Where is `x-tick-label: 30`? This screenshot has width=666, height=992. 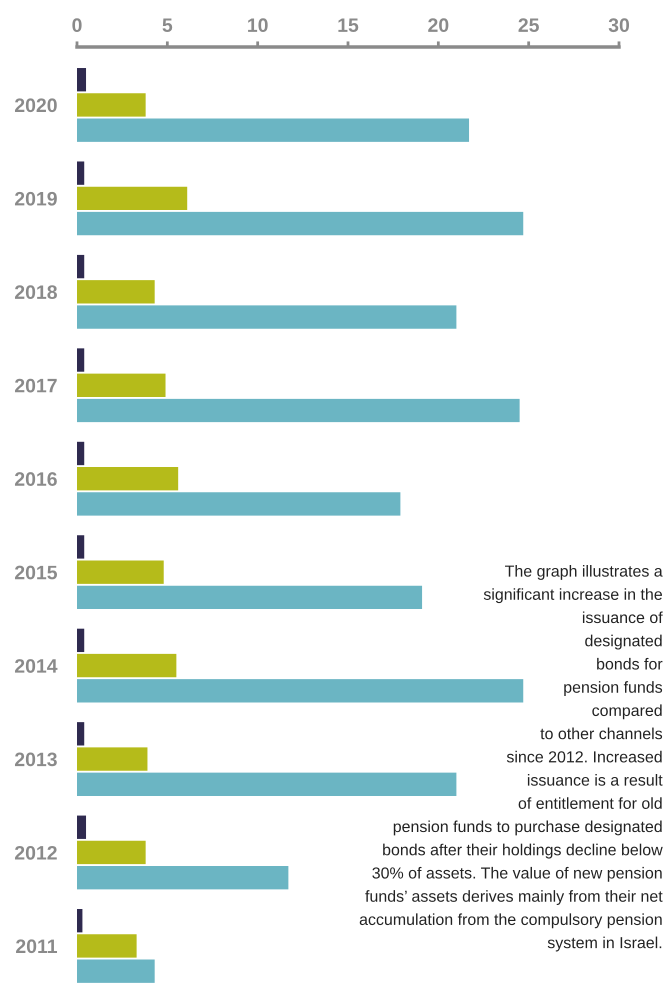 x-tick-label: 30 is located at coordinates (619, 25).